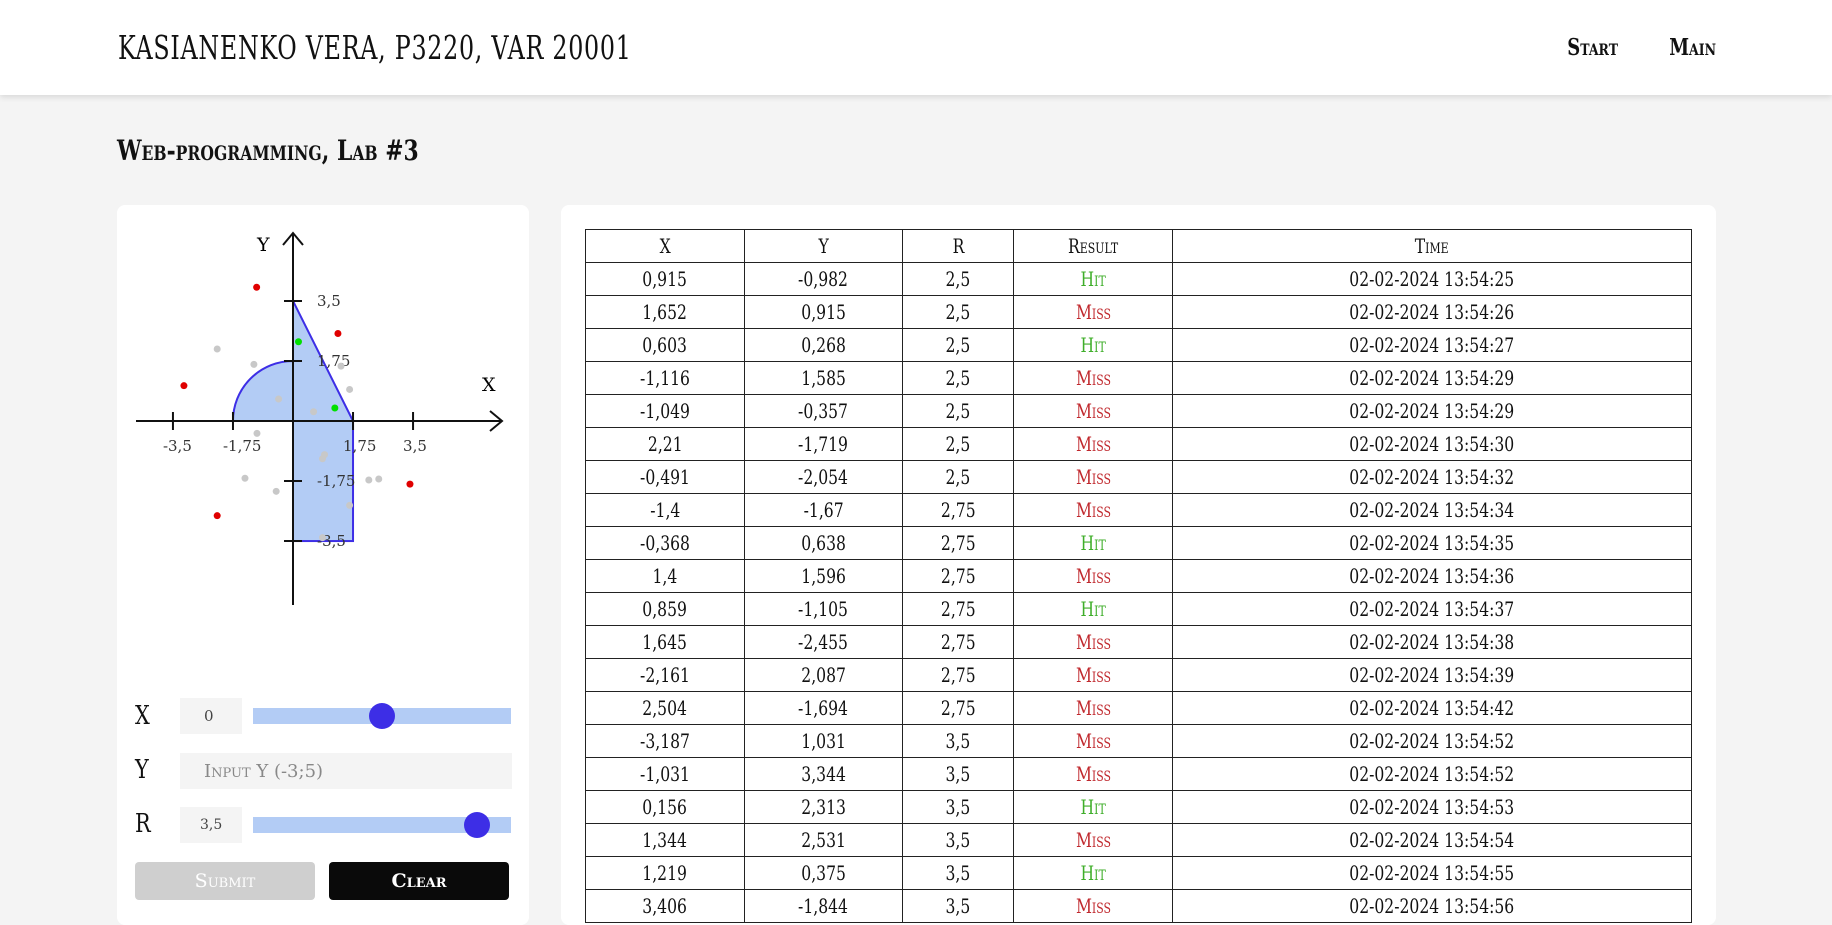 Image resolution: width=1832 pixels, height=925 pixels. Describe the element at coordinates (1692, 47) in the screenshot. I see `nav-main-link: Main` at that location.